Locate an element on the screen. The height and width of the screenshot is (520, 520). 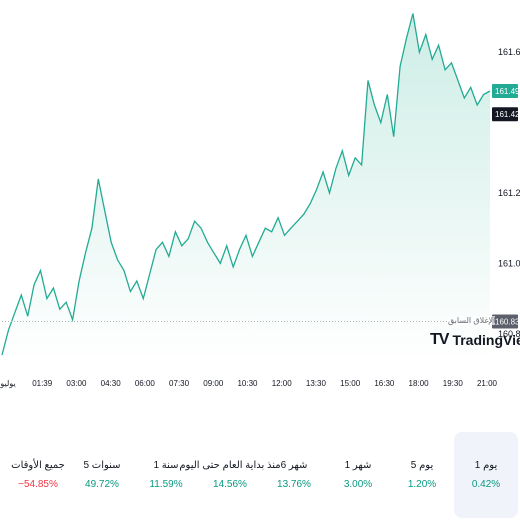
period-label: جميع الأوقات is located at coordinates (38, 465).